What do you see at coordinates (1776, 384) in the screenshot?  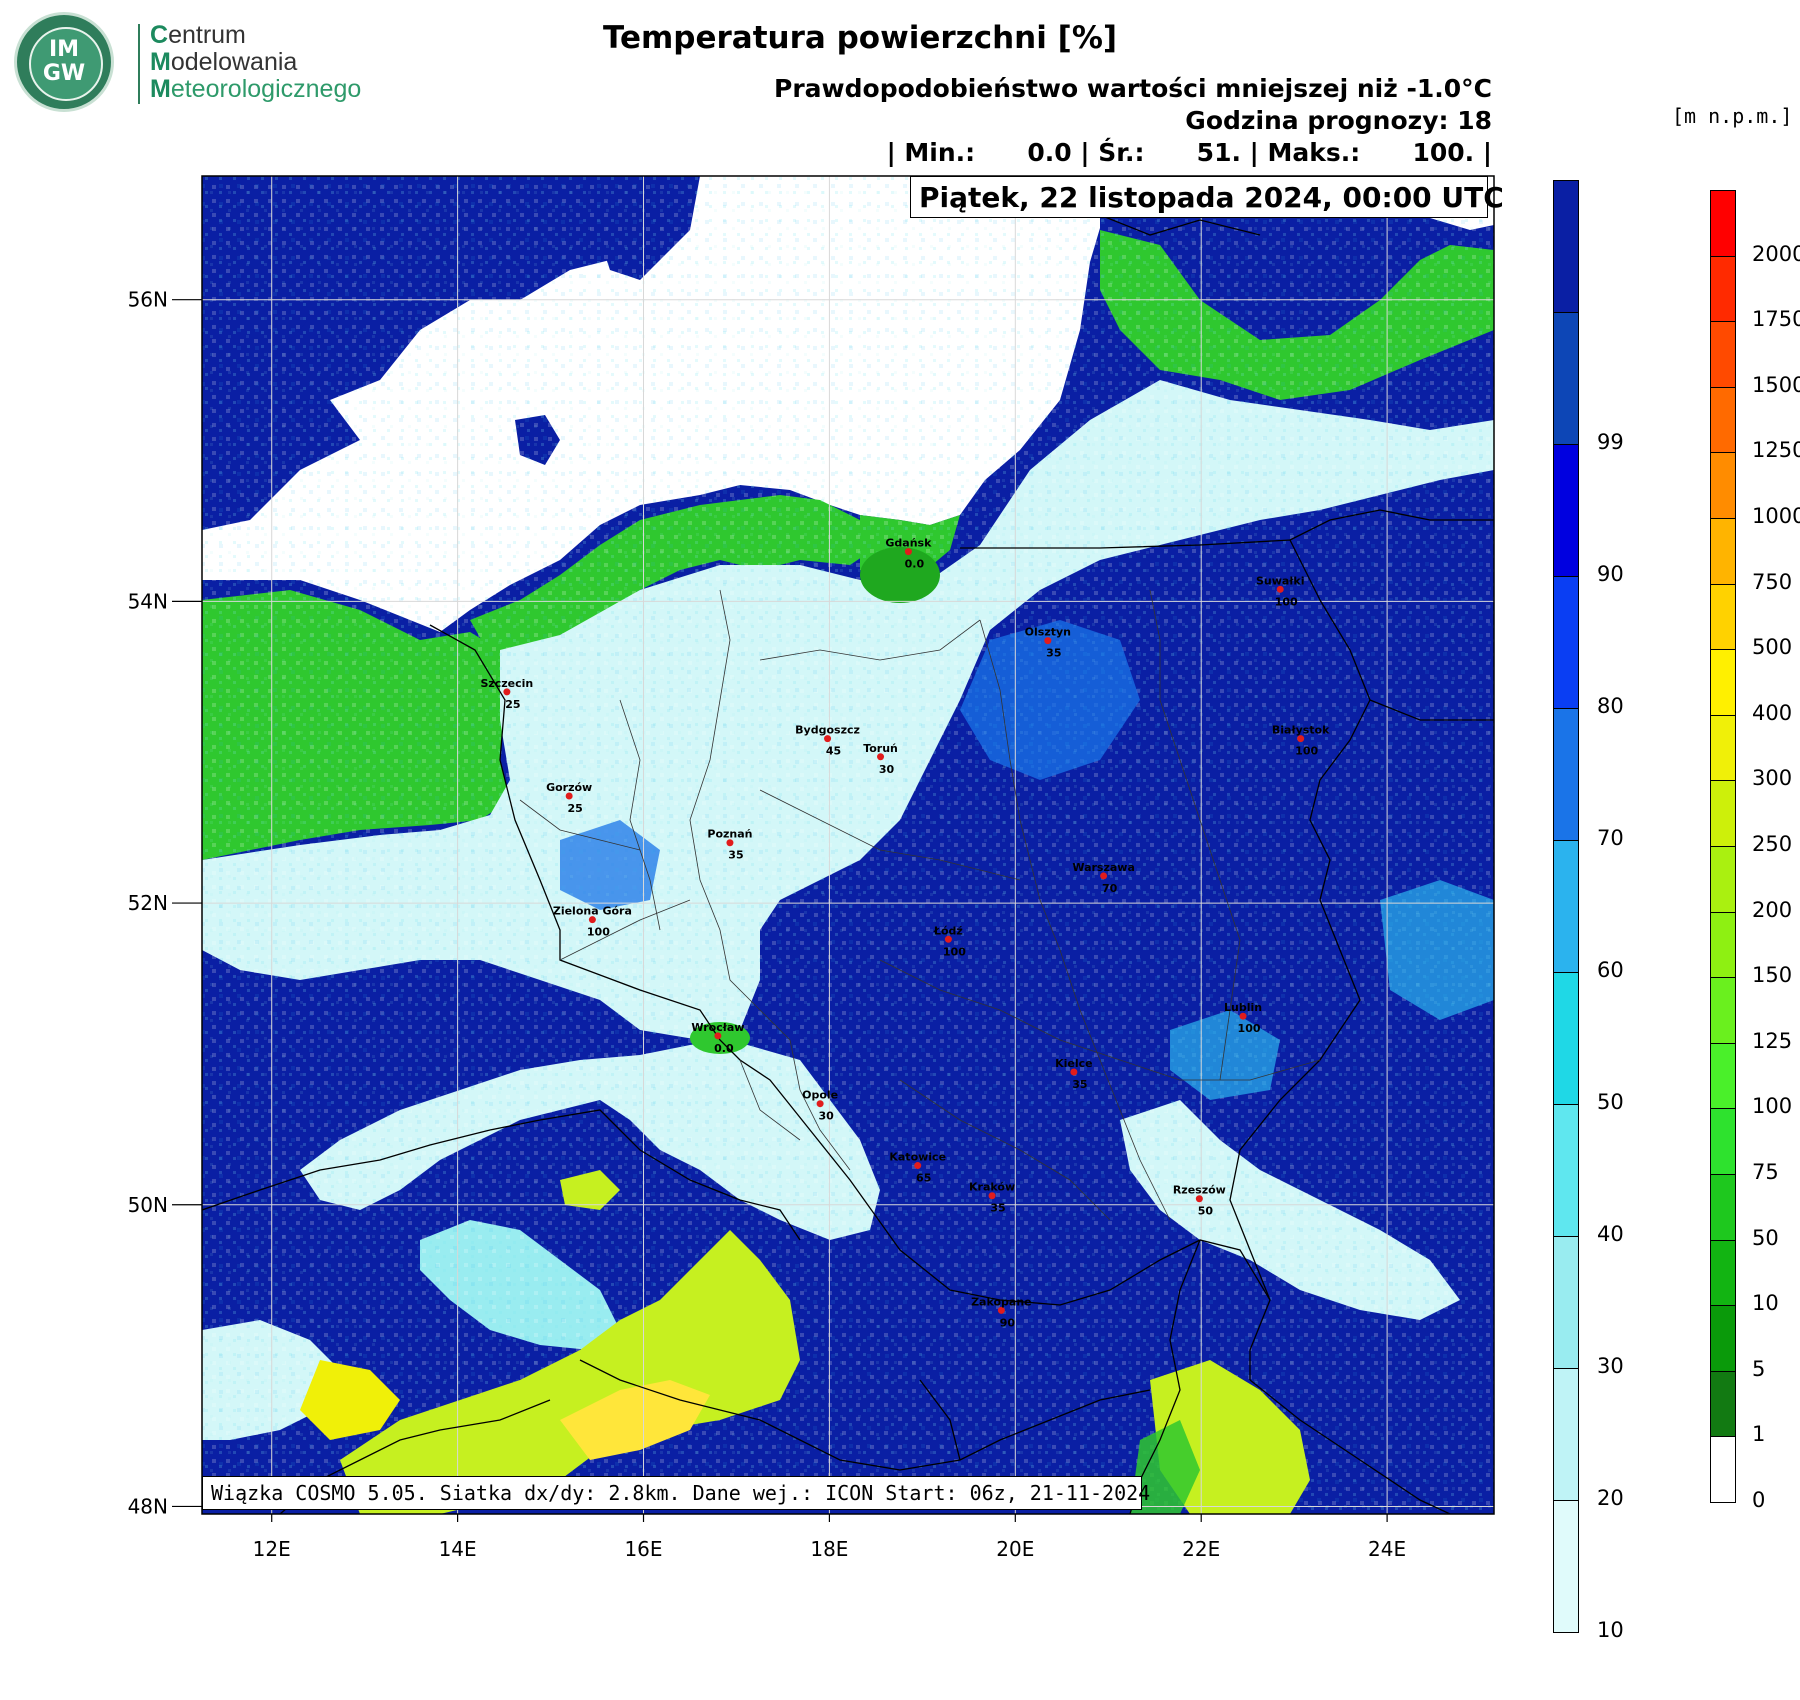 I see `legend-label: 1500` at bounding box center [1776, 384].